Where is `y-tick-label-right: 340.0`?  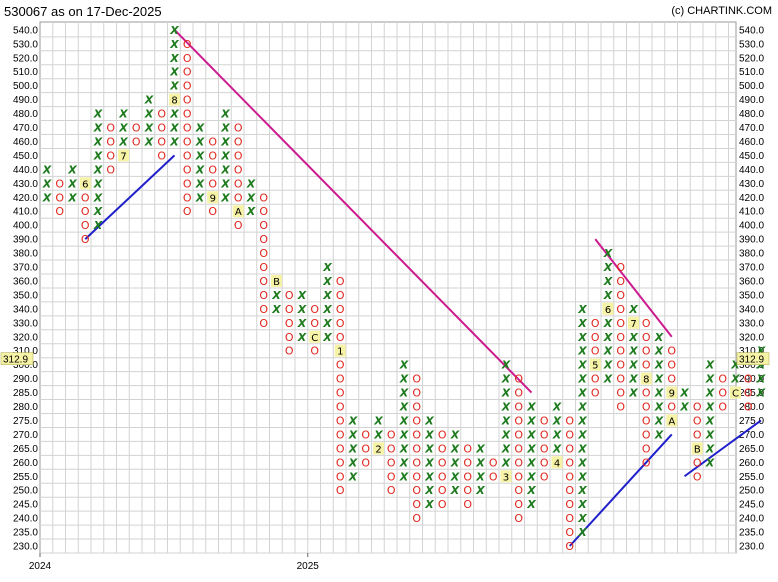
y-tick-label-right: 340.0 is located at coordinates (751, 309).